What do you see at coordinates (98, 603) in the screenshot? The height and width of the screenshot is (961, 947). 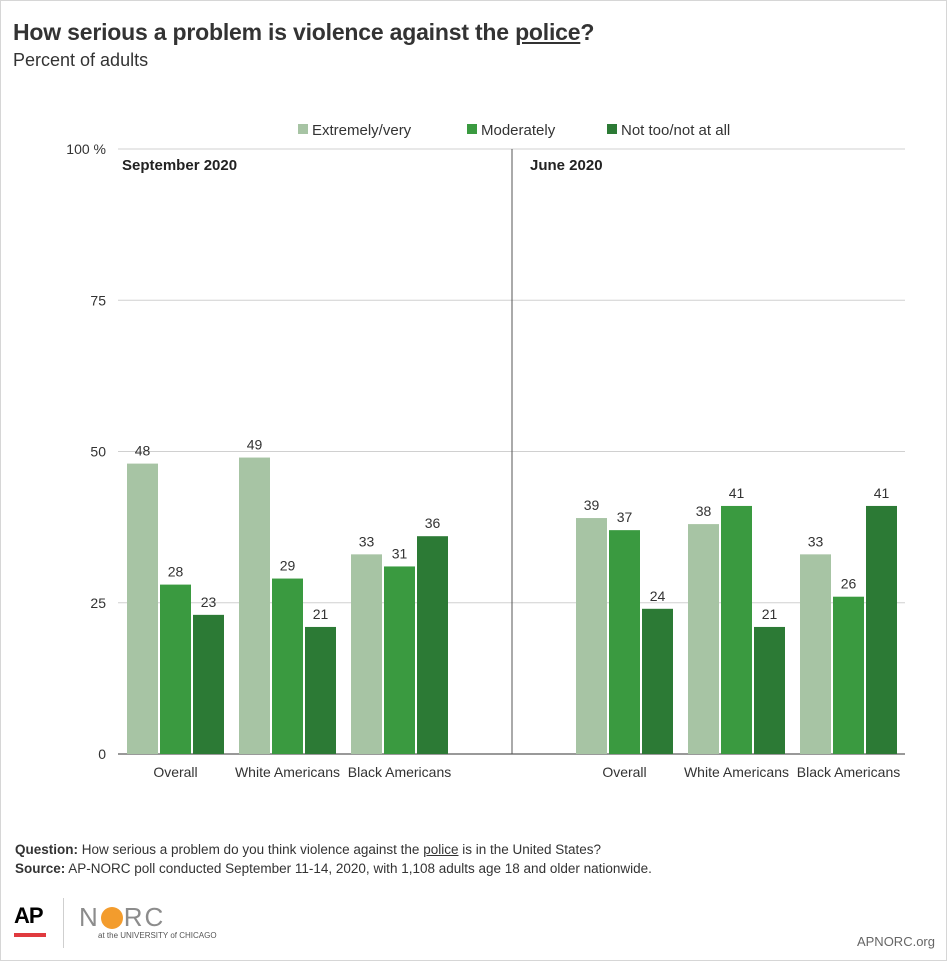 I see `y-tick-label: 25` at bounding box center [98, 603].